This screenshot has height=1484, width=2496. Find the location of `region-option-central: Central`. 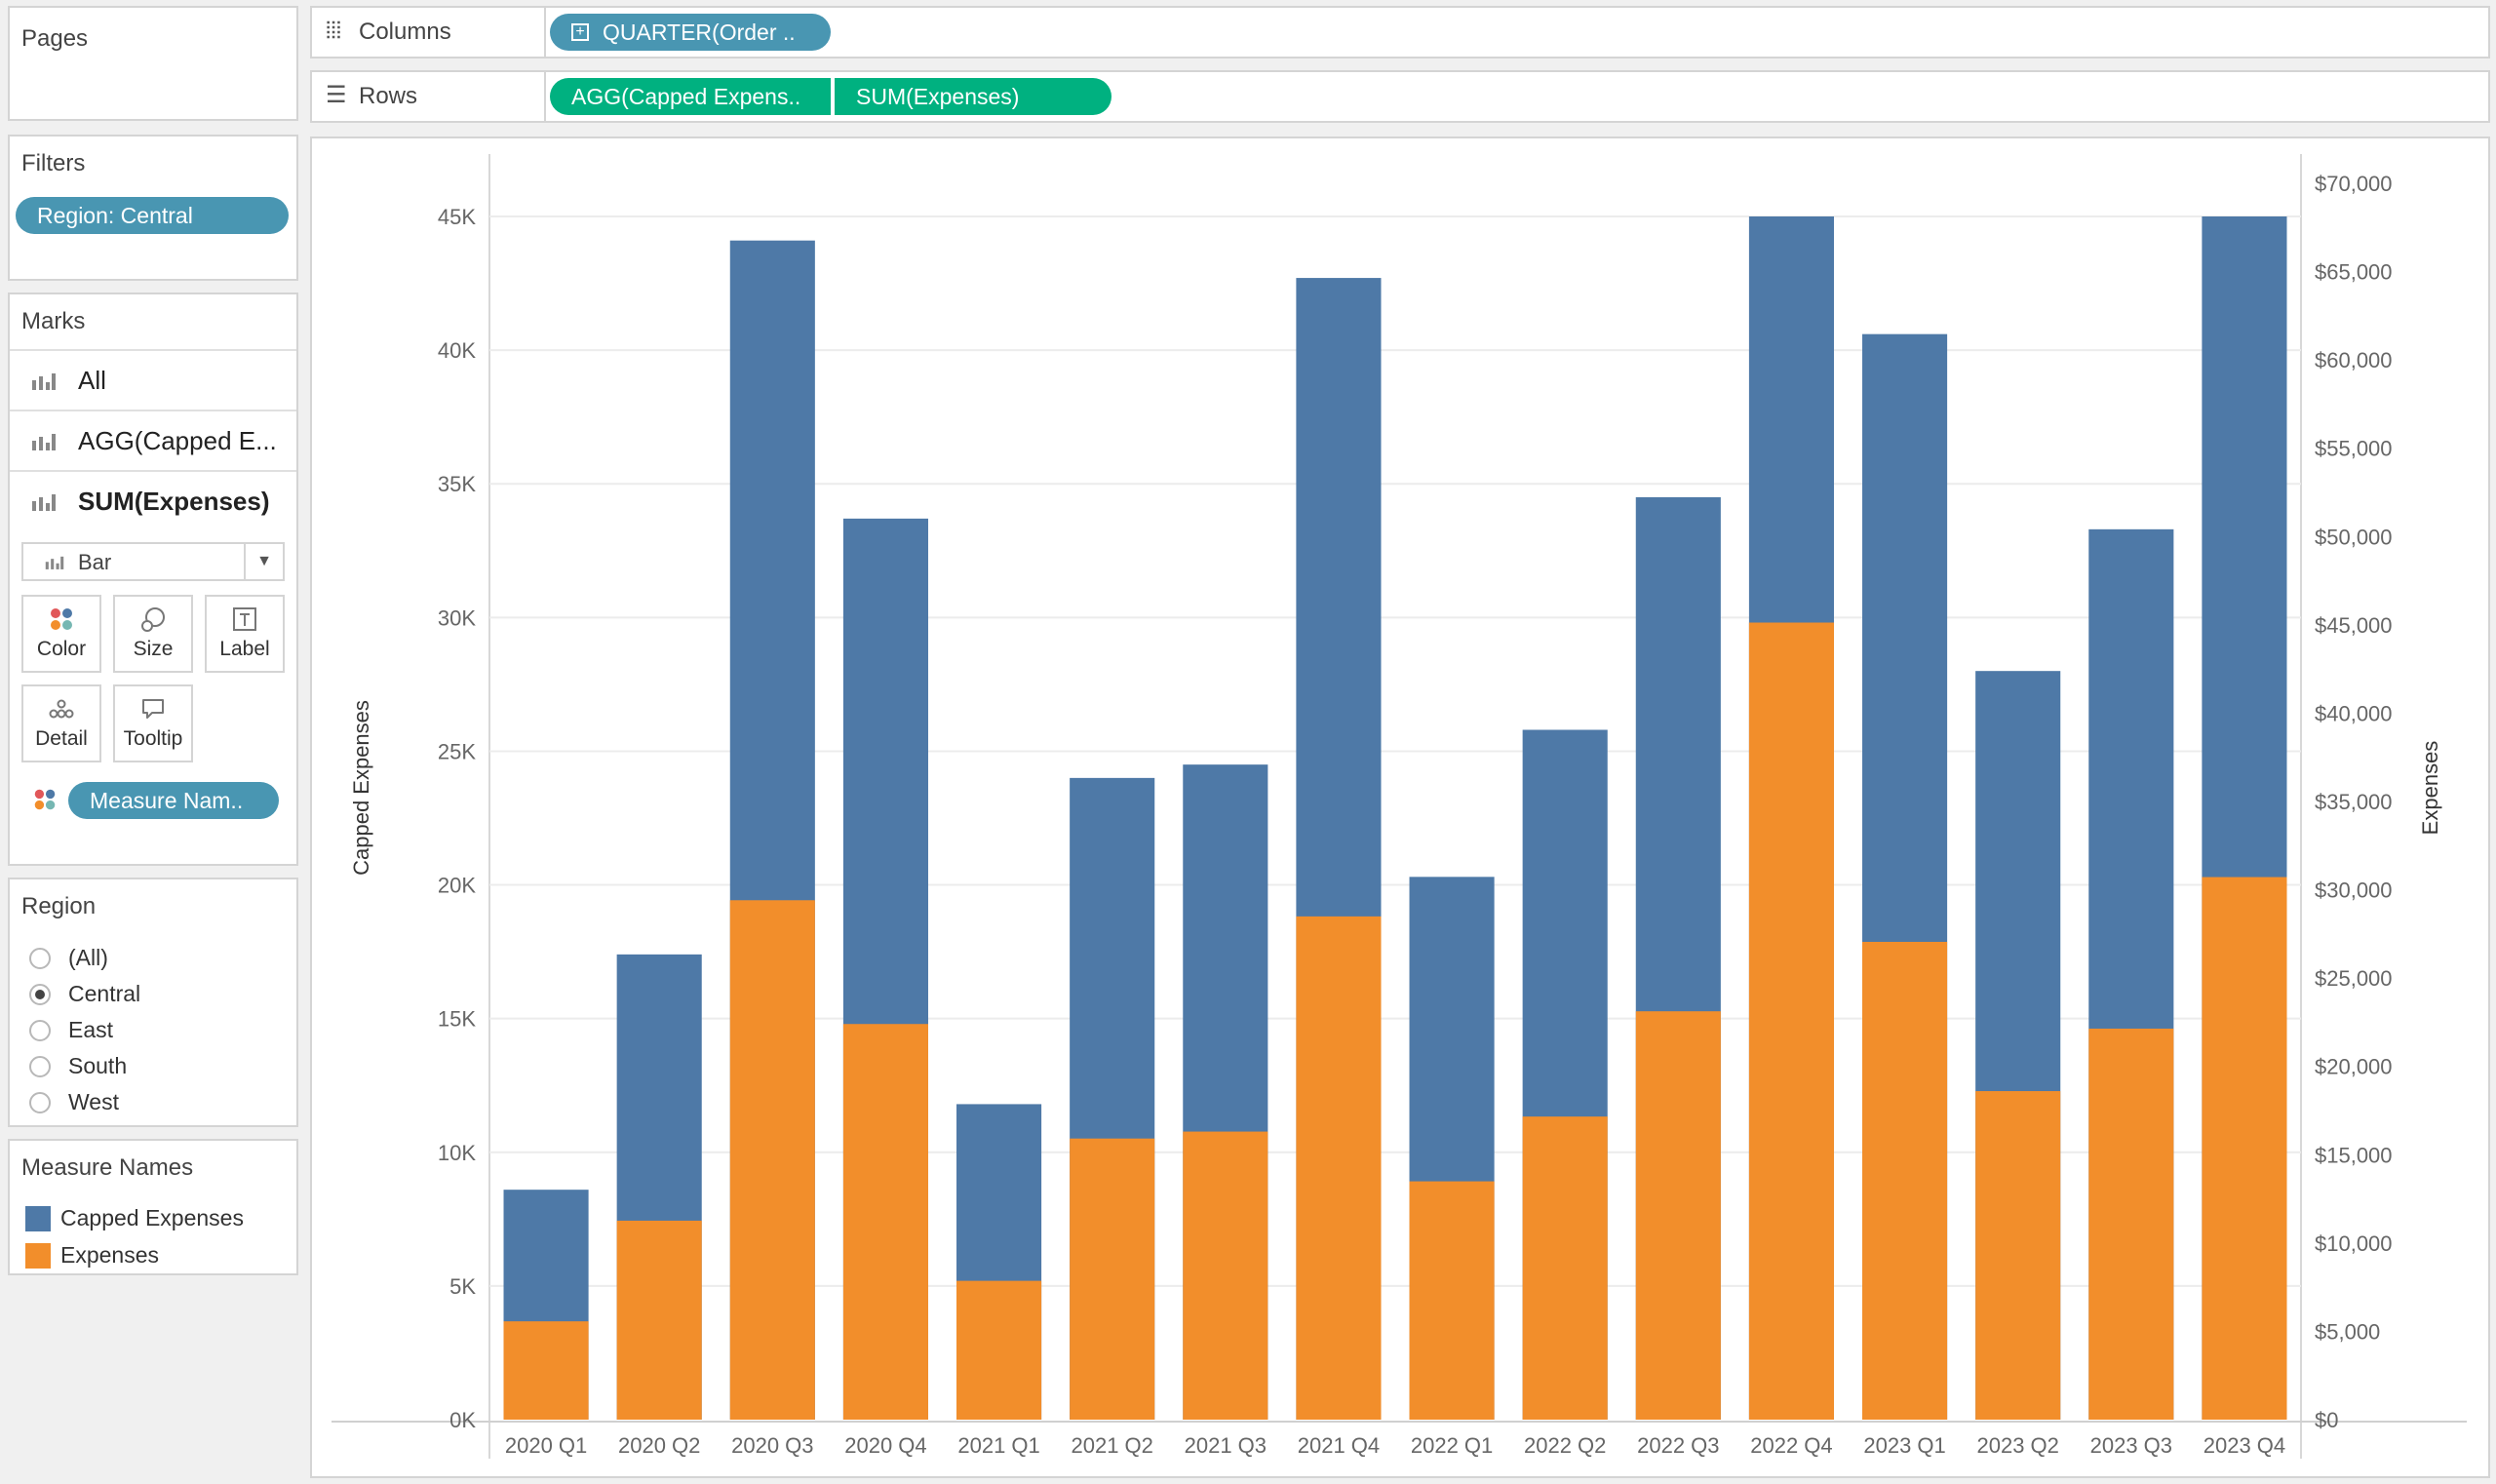

region-option-central: Central is located at coordinates (83, 993).